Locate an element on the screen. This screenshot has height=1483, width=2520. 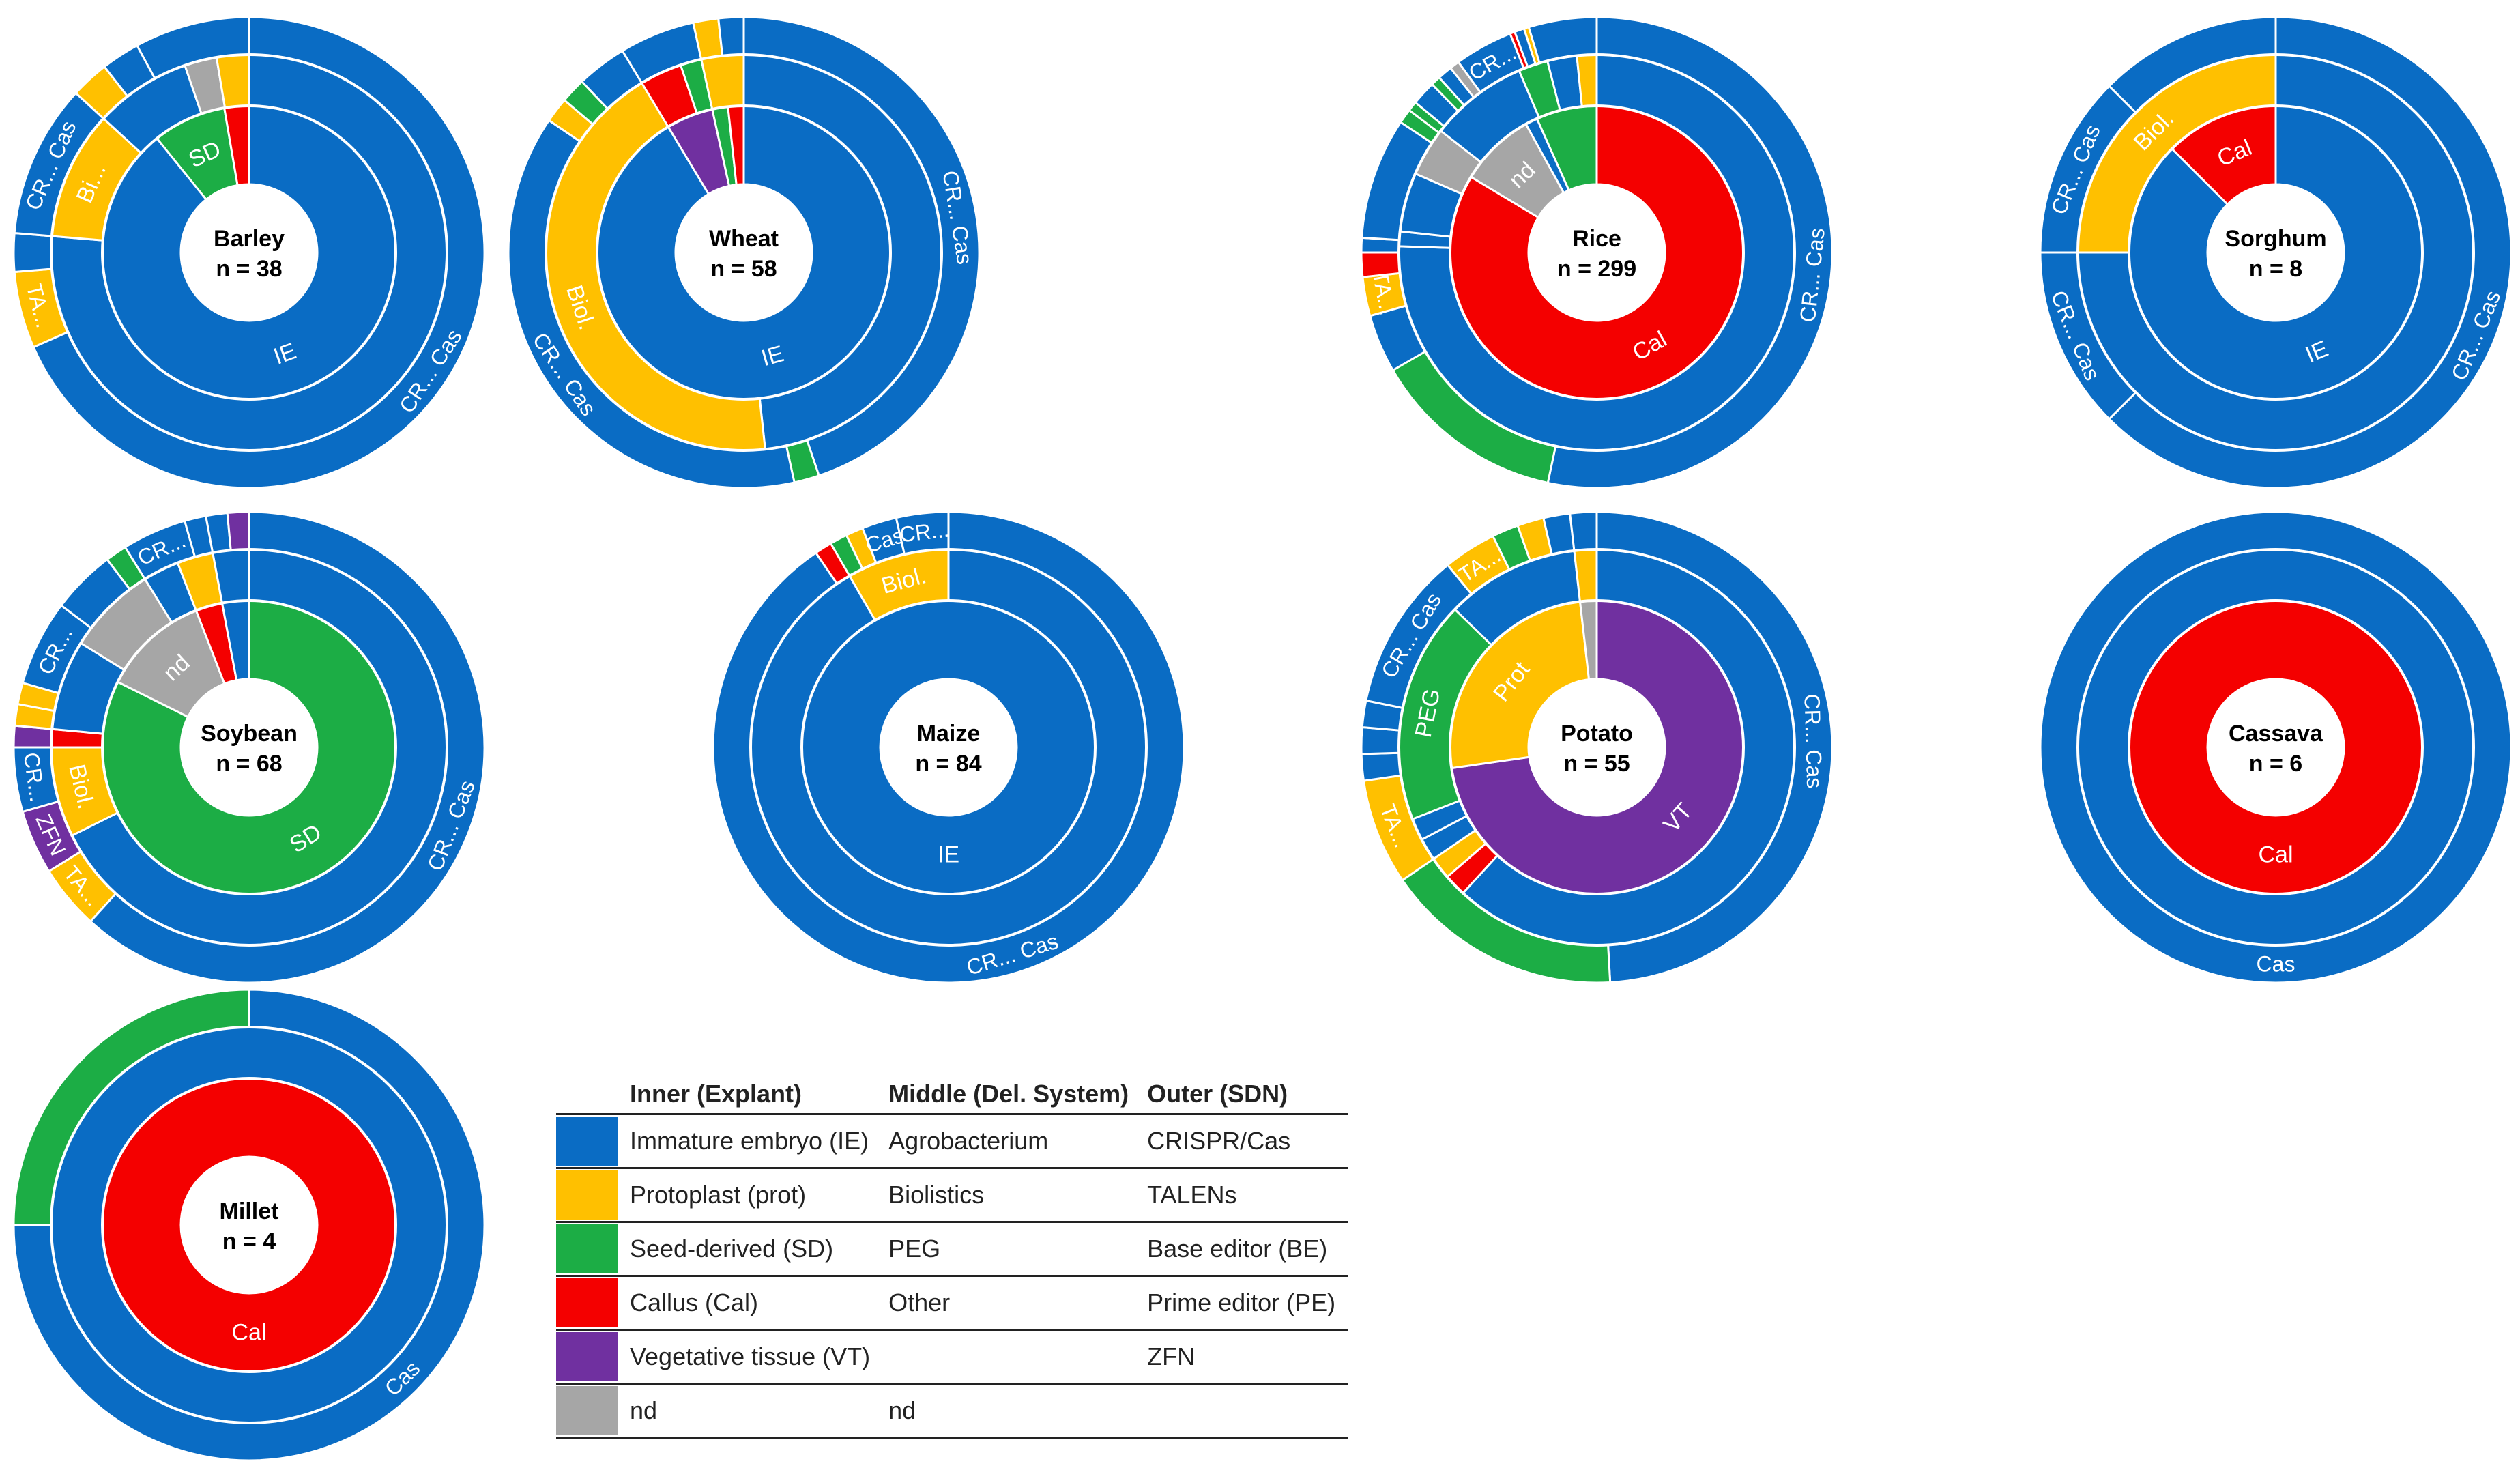
legend-inner-label: Vegetative tissue (VT) is located at coordinates (755, 1356).